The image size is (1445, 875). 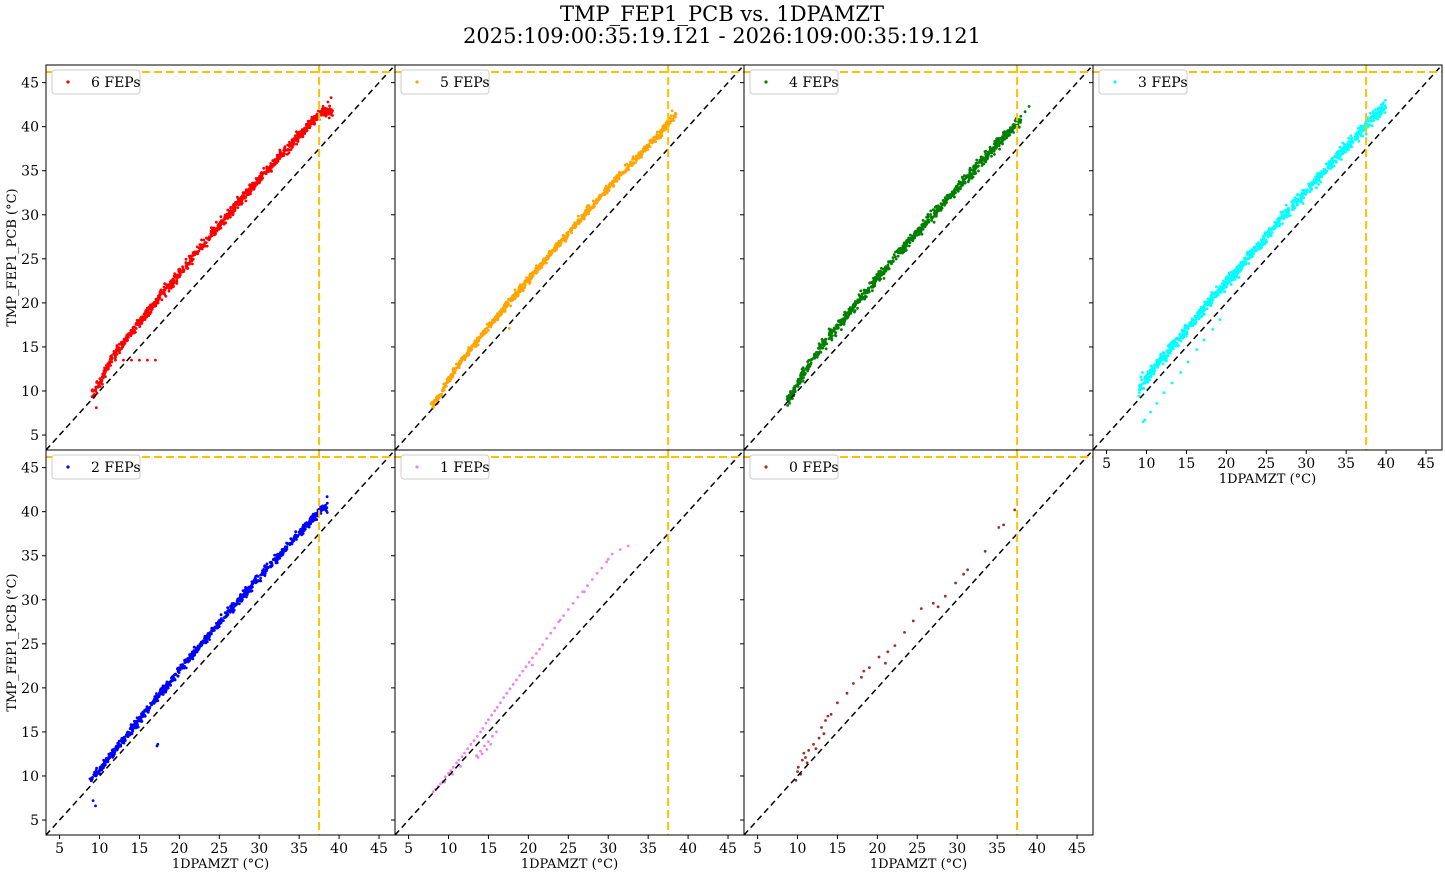 I want to click on x-axis-label: 1DPAMZT (°C), so click(x=569, y=864).